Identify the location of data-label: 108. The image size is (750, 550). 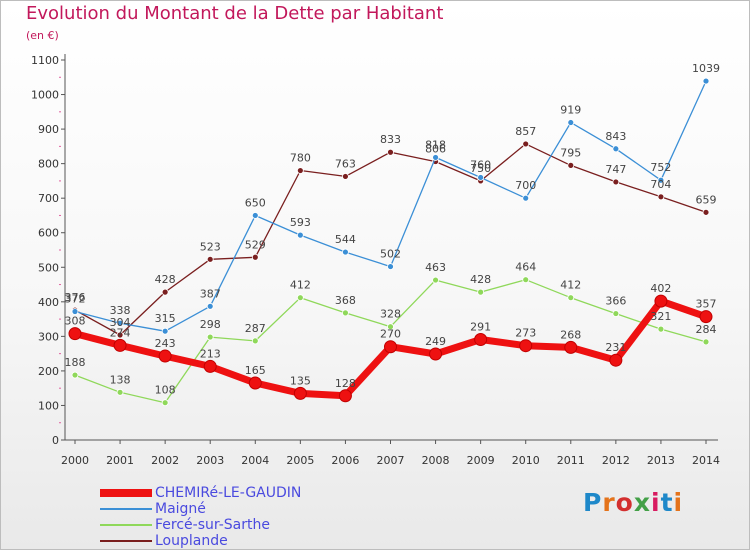
(165, 390).